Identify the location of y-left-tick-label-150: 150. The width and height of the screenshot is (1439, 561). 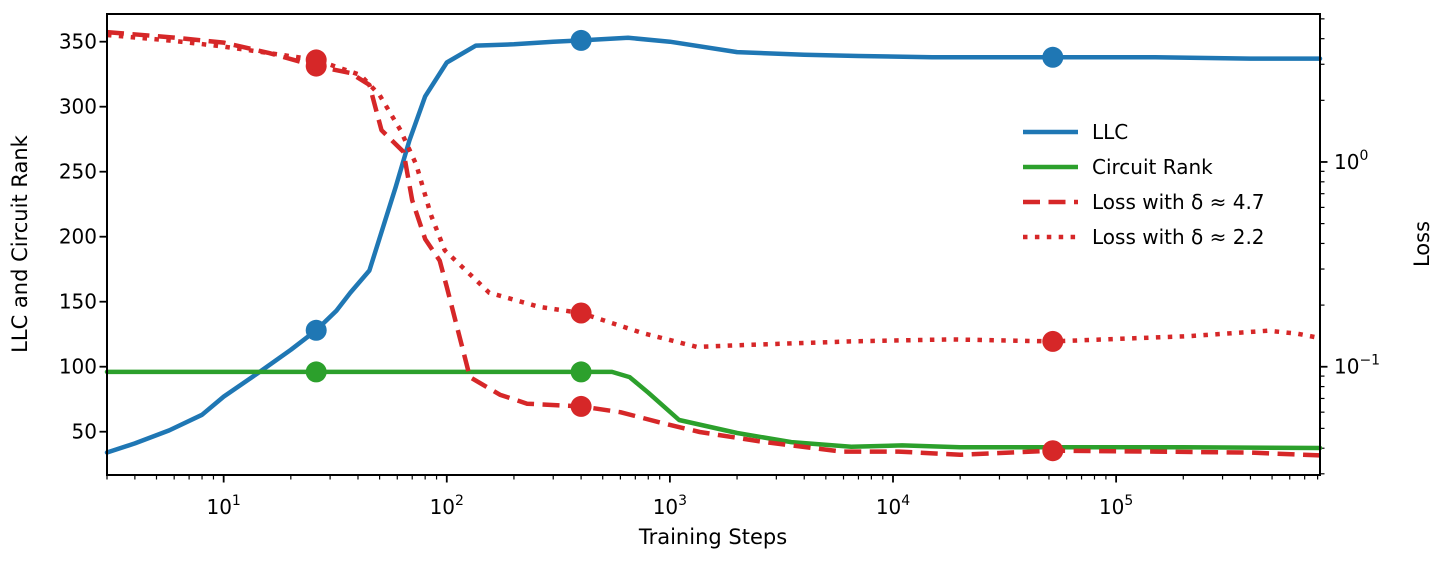
(78, 302).